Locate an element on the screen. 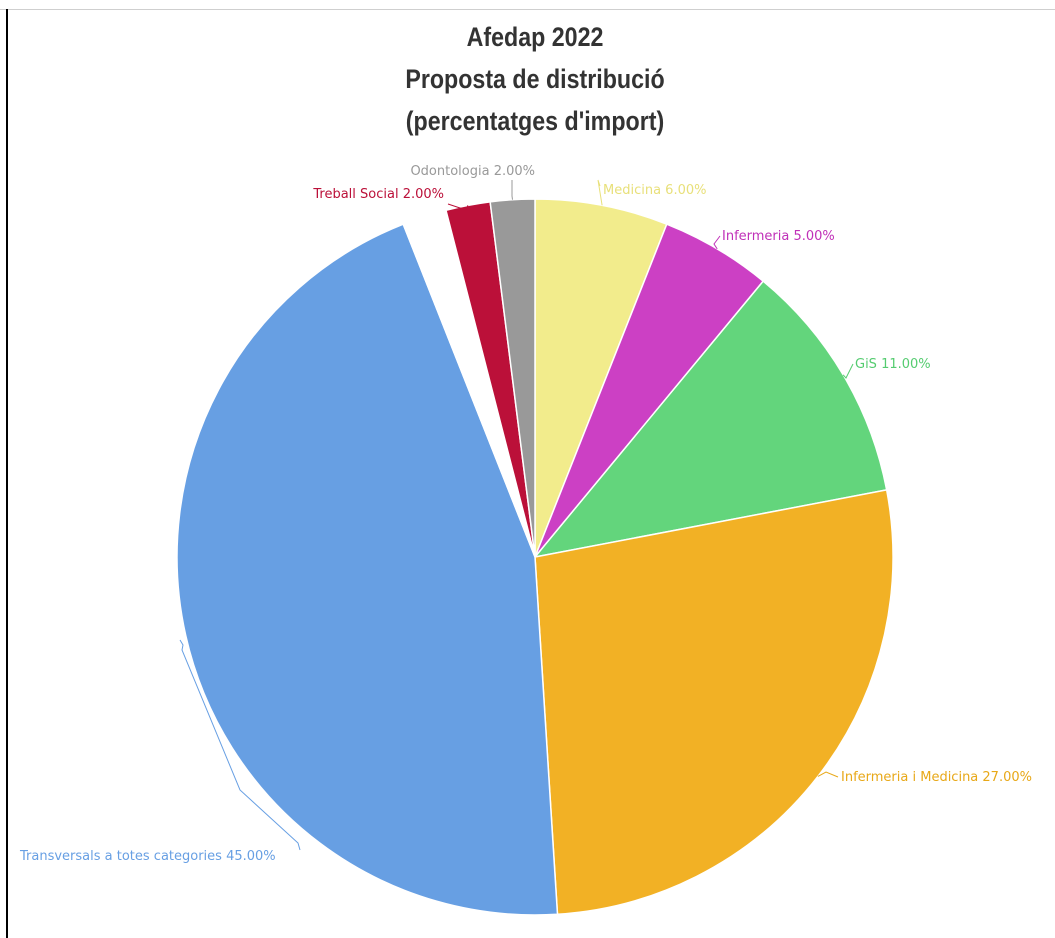  chart-title-line-1: Afedap 2022 is located at coordinates (535, 37).